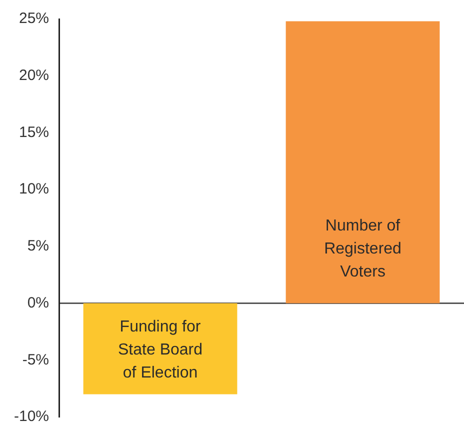 Image resolution: width=464 pixels, height=436 pixels. Describe the element at coordinates (363, 249) in the screenshot. I see `x-tick-label: Number of Registered Voters` at that location.